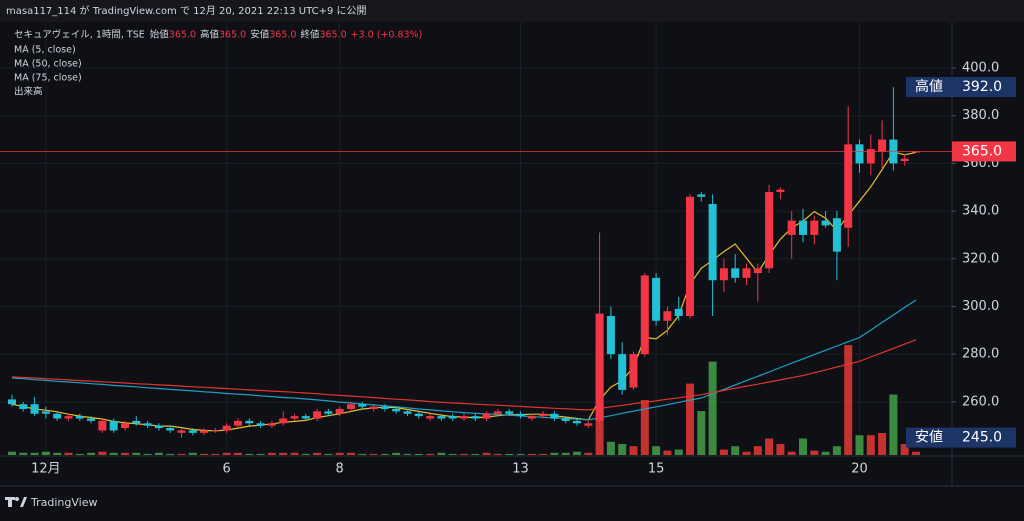  I want to click on price-marker, so click(984, 87).